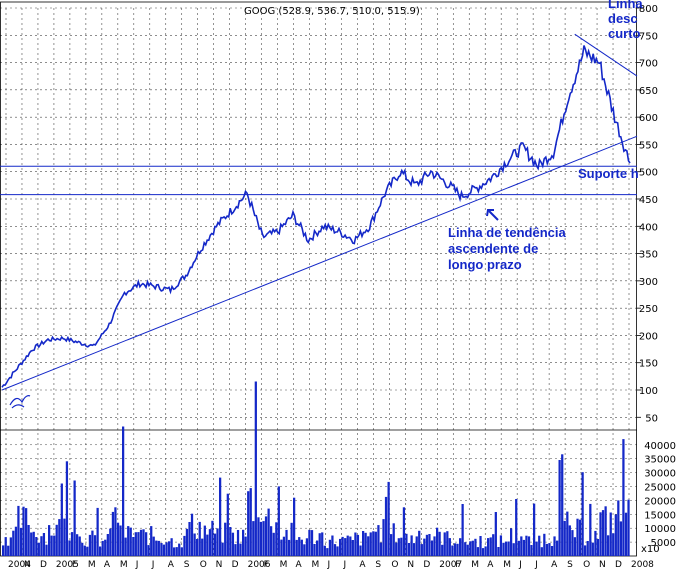  Describe the element at coordinates (648, 282) in the screenshot. I see `price-tick-label: 300` at that location.